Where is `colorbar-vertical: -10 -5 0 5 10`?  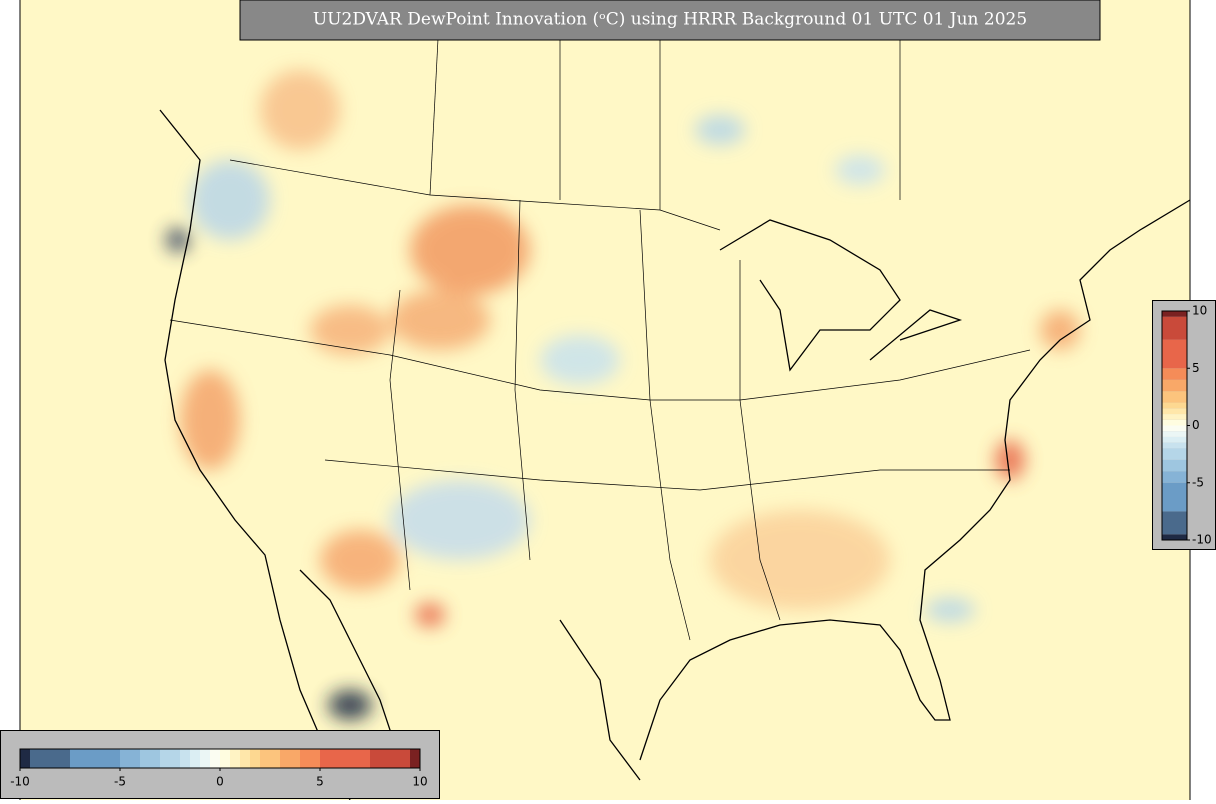
colorbar-vertical: -10 -5 0 5 10 is located at coordinates (1186, 425).